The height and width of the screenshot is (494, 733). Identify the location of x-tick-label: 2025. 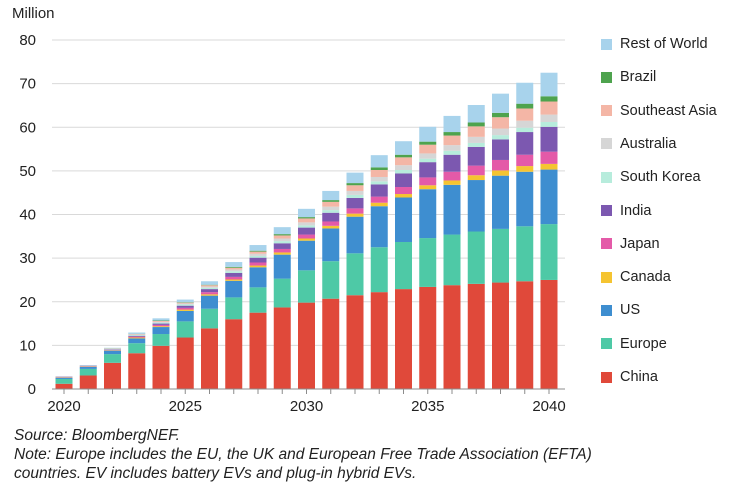
(185, 406).